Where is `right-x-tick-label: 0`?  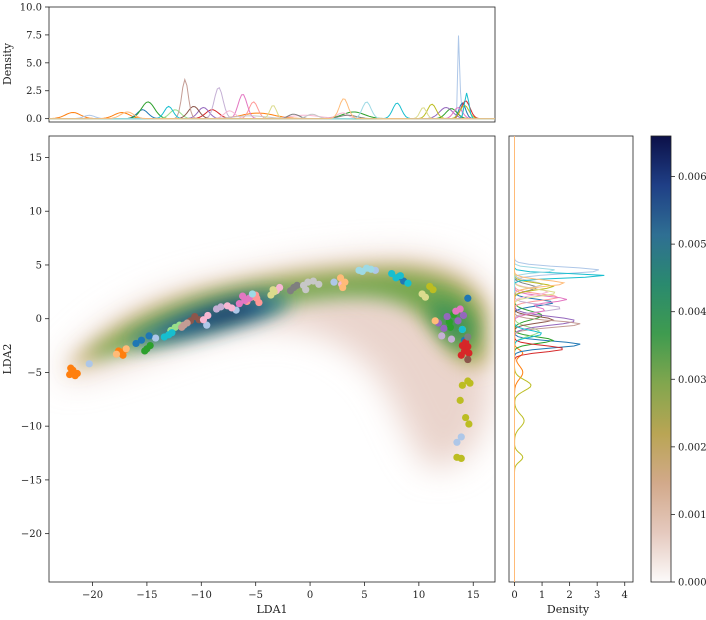 right-x-tick-label: 0 is located at coordinates (514, 595).